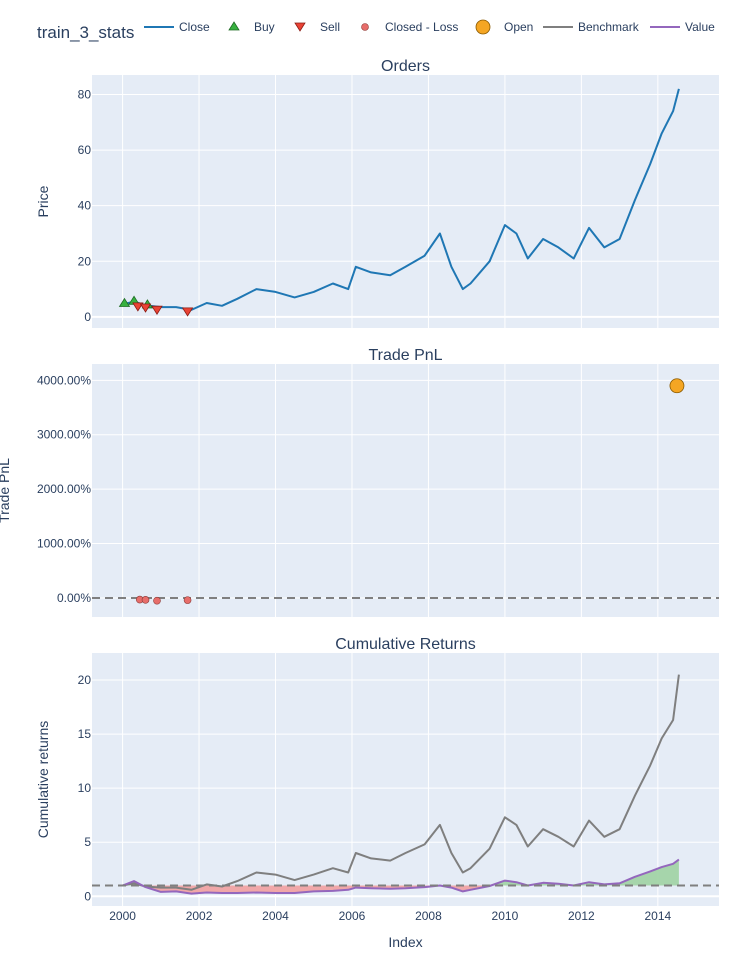 This screenshot has height=960, width=750. What do you see at coordinates (6, 490) in the screenshot?
I see `y-axis-title: Trade PnL` at bounding box center [6, 490].